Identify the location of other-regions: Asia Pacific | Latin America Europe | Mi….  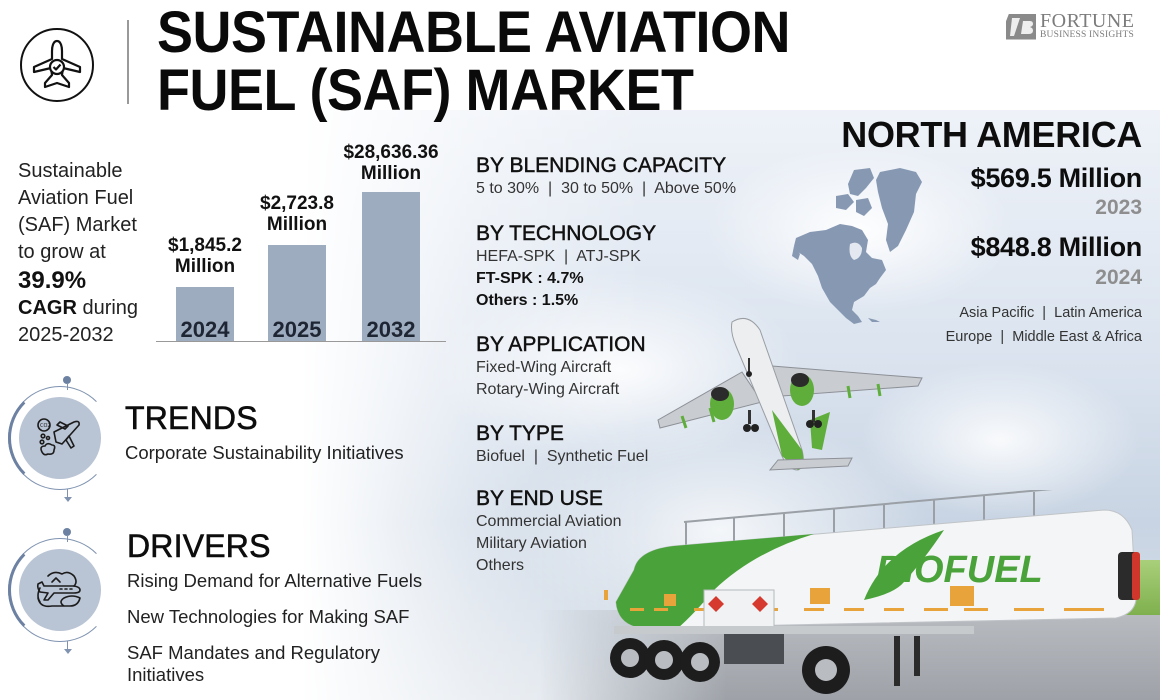
(1044, 325).